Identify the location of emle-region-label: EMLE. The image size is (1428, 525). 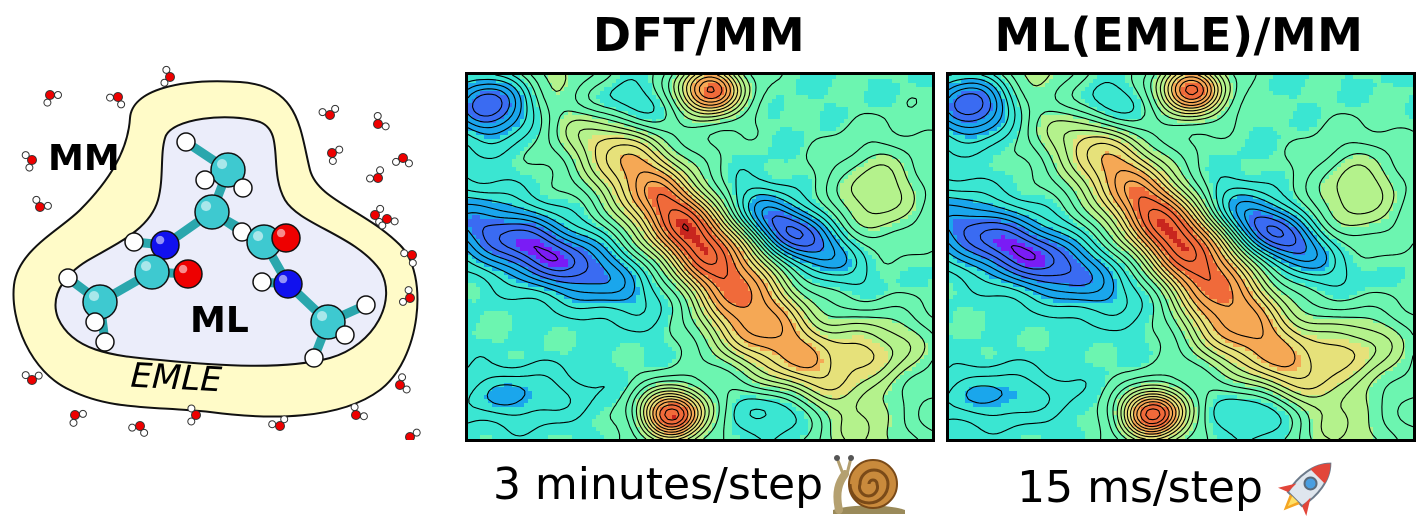
(177, 378).